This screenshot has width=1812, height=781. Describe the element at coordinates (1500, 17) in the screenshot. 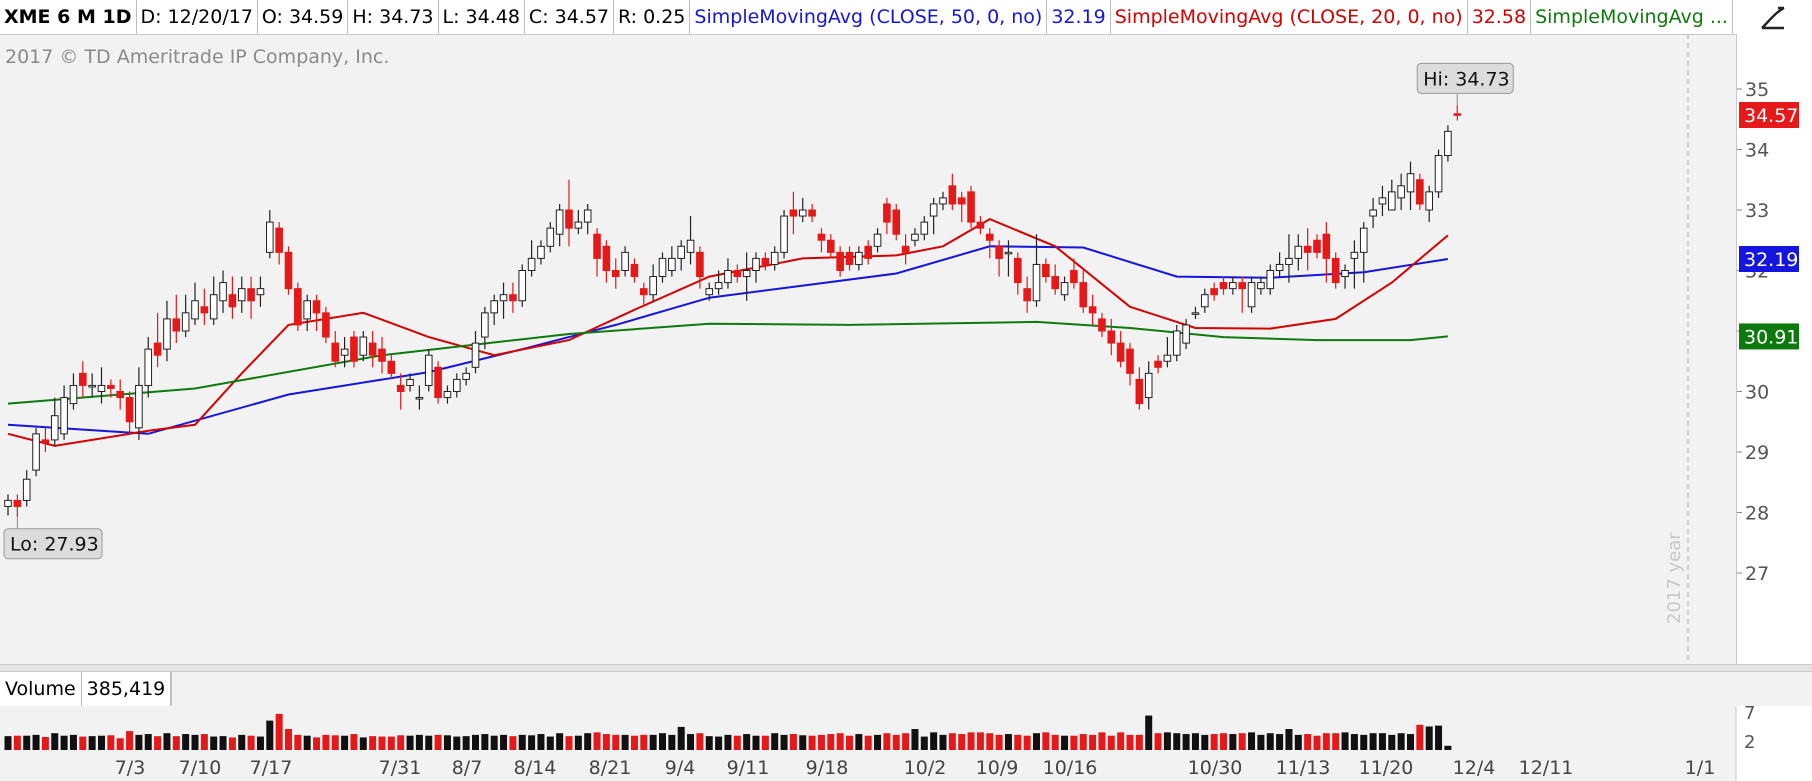

I see `sma20-value: 32.58` at that location.